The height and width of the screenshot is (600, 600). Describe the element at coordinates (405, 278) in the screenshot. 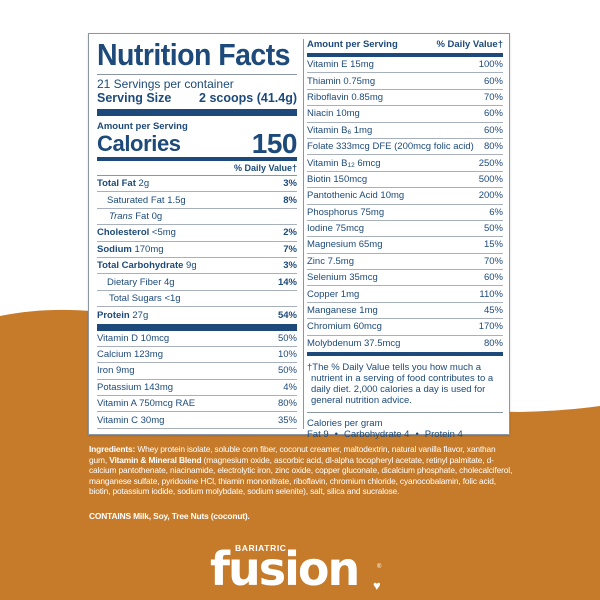

I see `micronutrient-row-selenium: Selenium 35mcg 60%` at that location.